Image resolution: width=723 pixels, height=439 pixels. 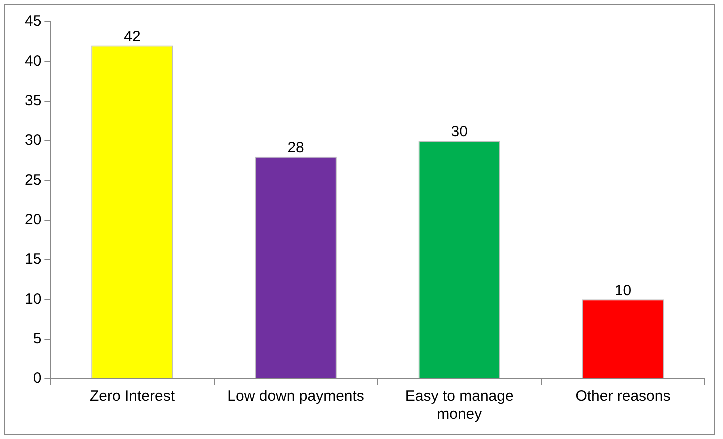 I want to click on x-tick-label: Zero Interest, so click(x=133, y=397).